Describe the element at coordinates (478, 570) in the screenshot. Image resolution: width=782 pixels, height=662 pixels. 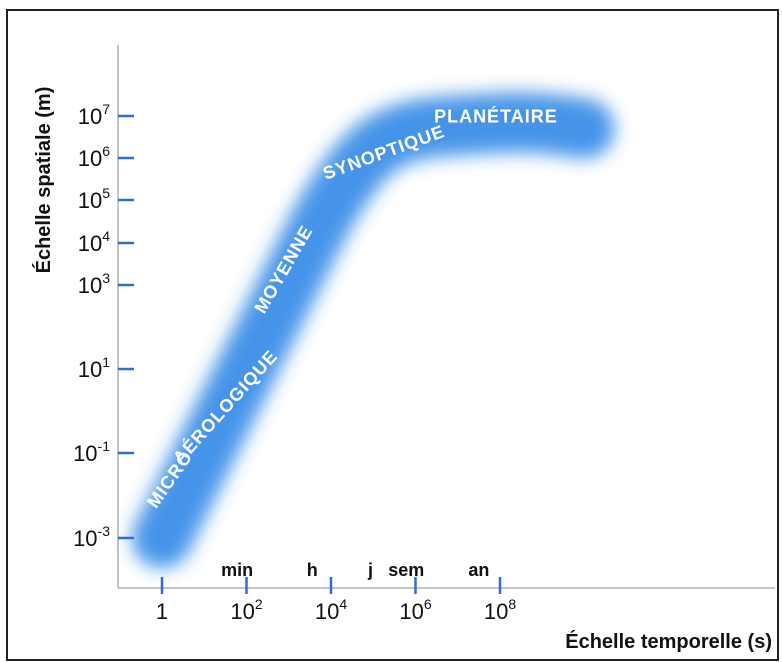
I see `time-unit-label: an` at that location.